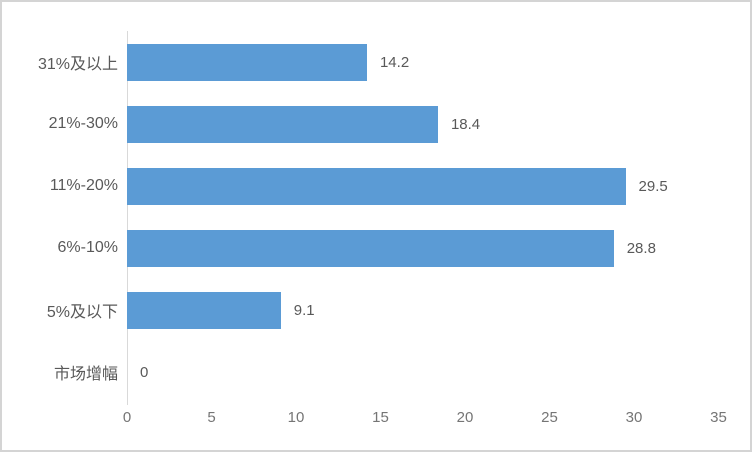 Image resolution: width=752 pixels, height=452 pixels. What do you see at coordinates (380, 417) in the screenshot?
I see `x-axis-tick-label: 15` at bounding box center [380, 417].